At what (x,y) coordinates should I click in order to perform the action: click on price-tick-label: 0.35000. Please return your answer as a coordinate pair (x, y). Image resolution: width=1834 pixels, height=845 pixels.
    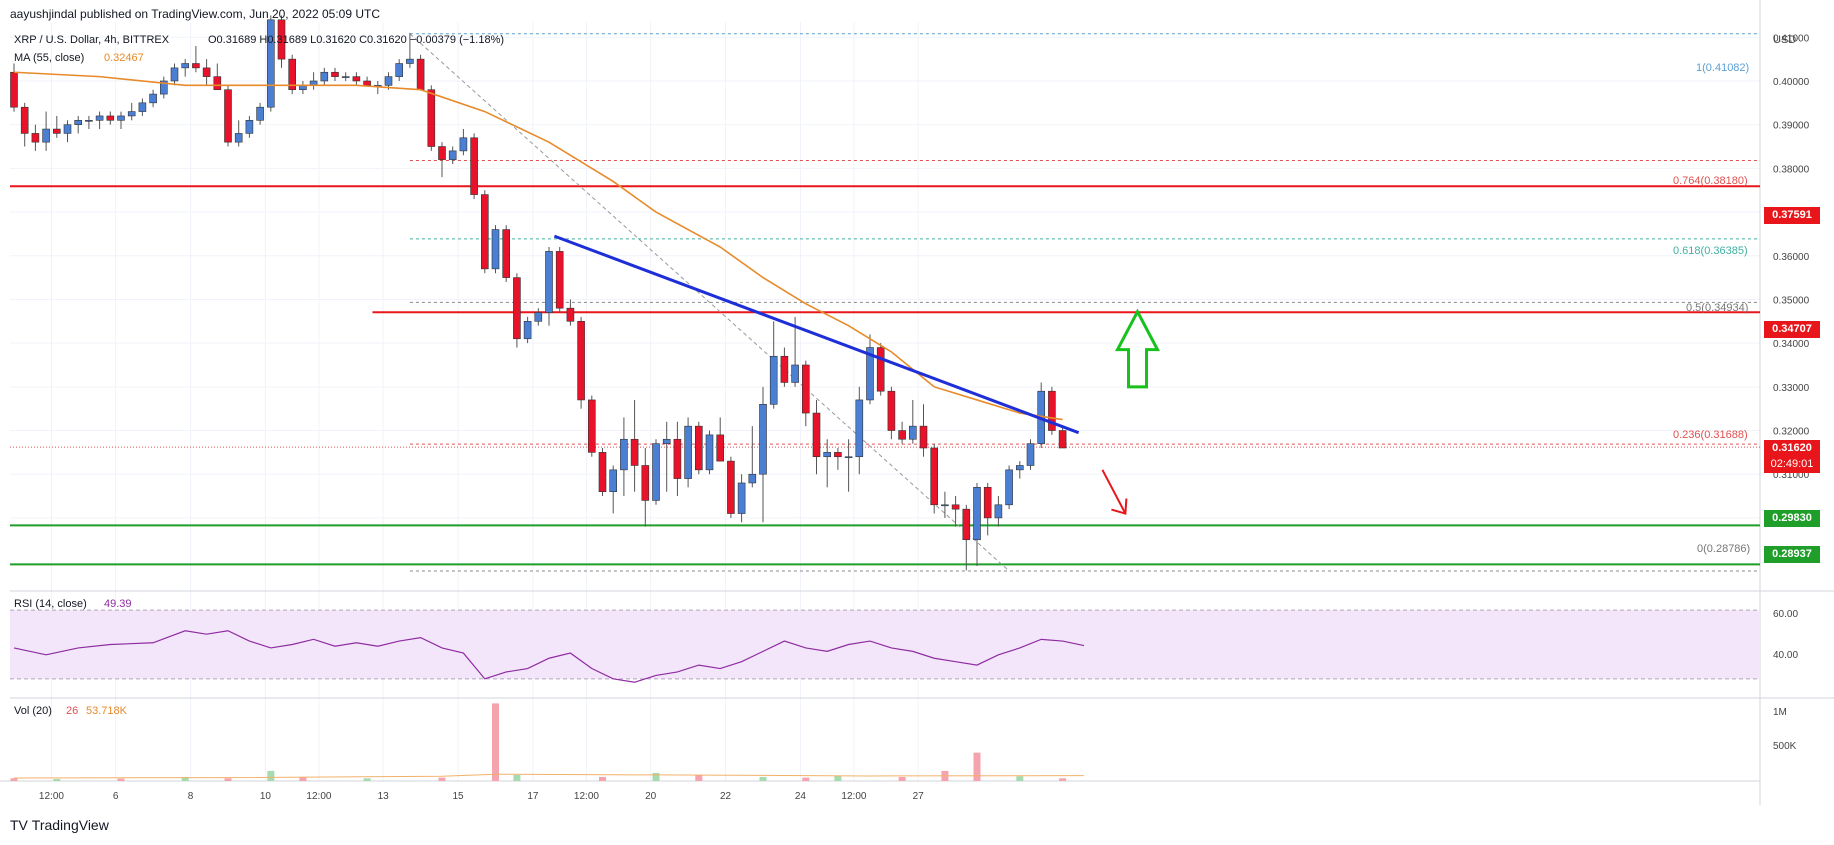
    Looking at the image, I should click on (1791, 300).